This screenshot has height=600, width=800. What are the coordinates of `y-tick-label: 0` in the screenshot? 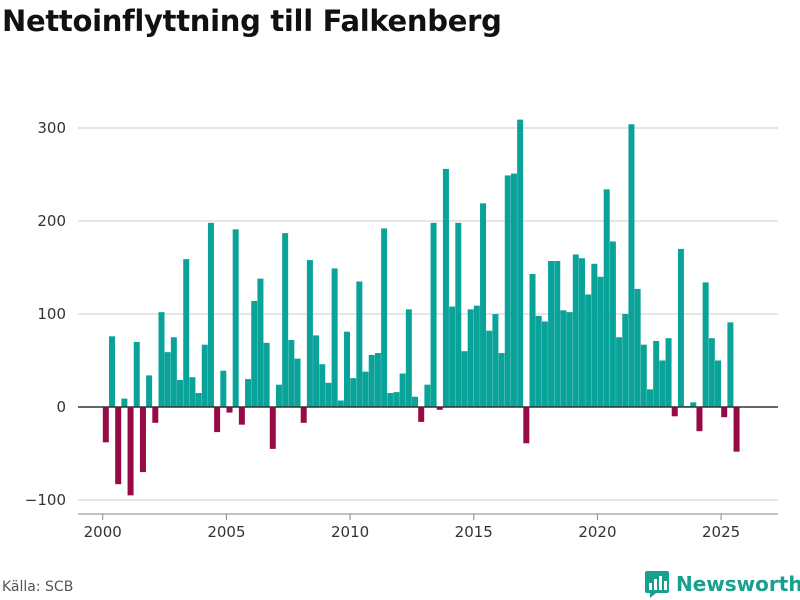 It's located at (61, 407).